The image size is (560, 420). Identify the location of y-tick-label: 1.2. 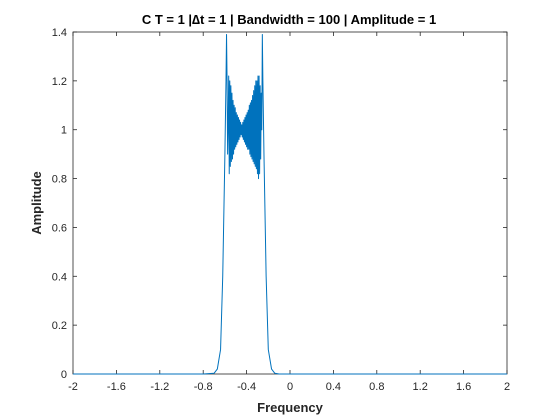
(59, 82).